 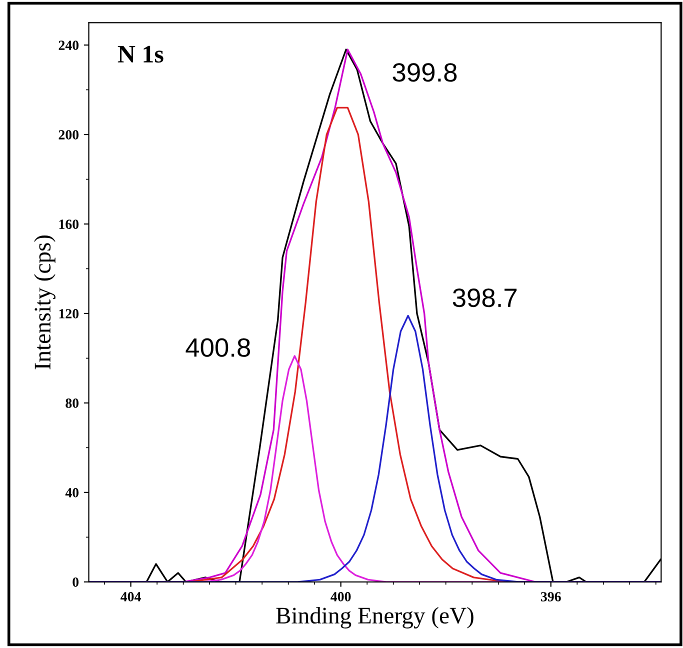 What do you see at coordinates (69, 224) in the screenshot?
I see `y-tick-label: 160` at bounding box center [69, 224].